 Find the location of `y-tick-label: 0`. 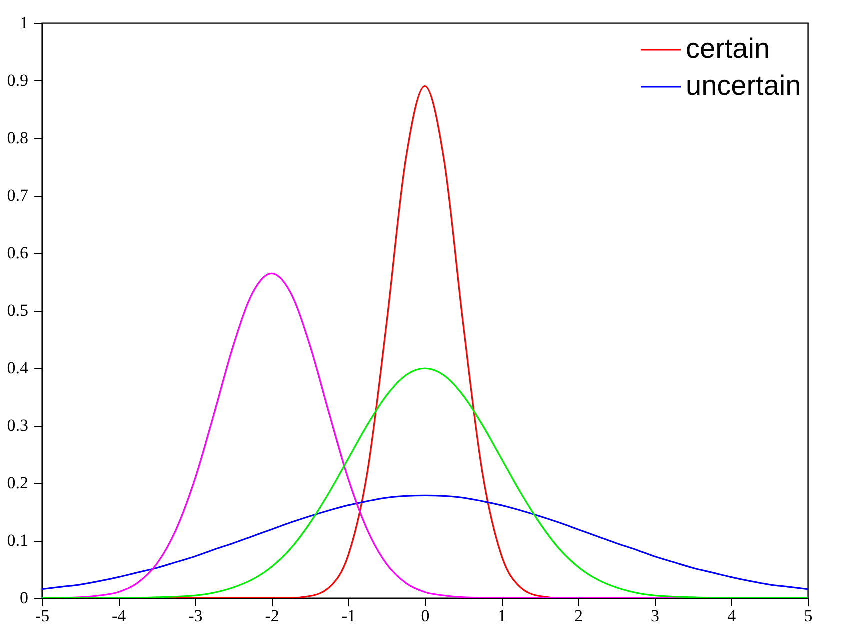

y-tick-label: 0 is located at coordinates (24, 598).